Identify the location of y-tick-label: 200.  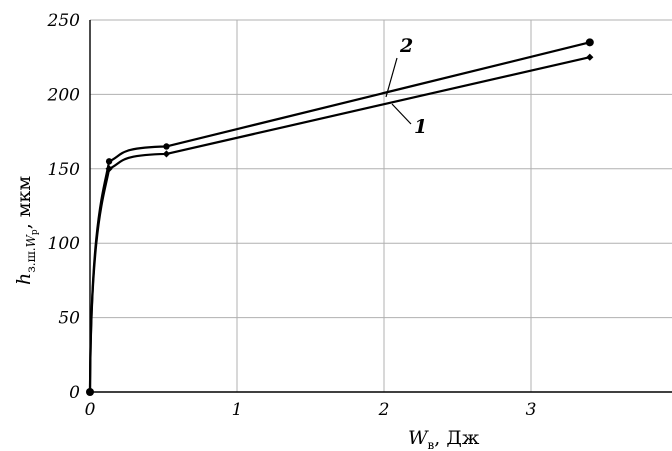
(64, 95).